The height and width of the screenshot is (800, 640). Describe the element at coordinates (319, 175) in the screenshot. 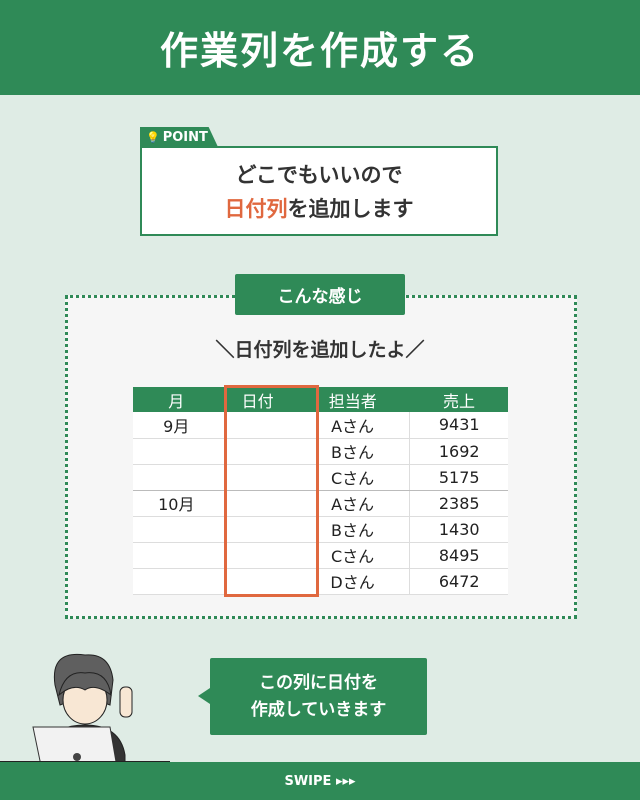

I see `point-line1: どこでもいいので` at that location.